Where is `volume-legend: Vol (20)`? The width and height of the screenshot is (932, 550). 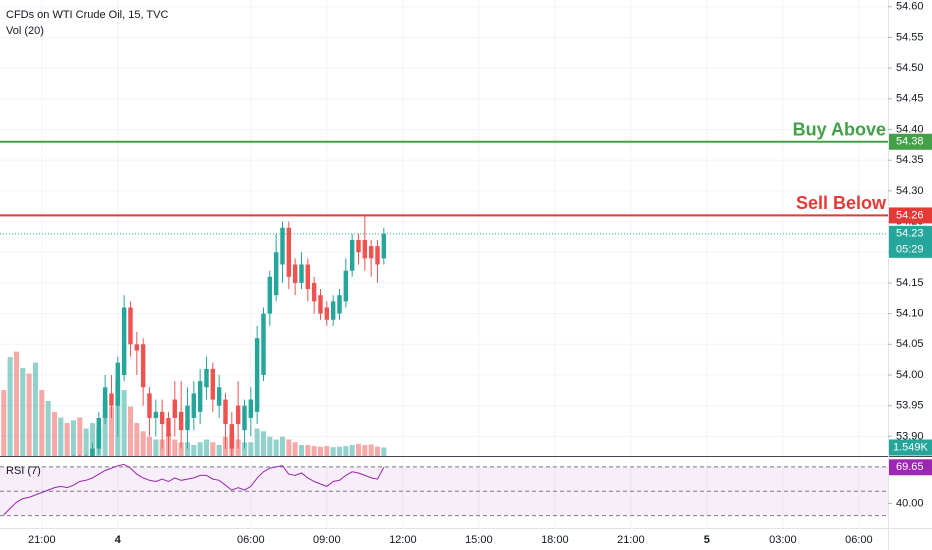 volume-legend: Vol (20) is located at coordinates (25, 31).